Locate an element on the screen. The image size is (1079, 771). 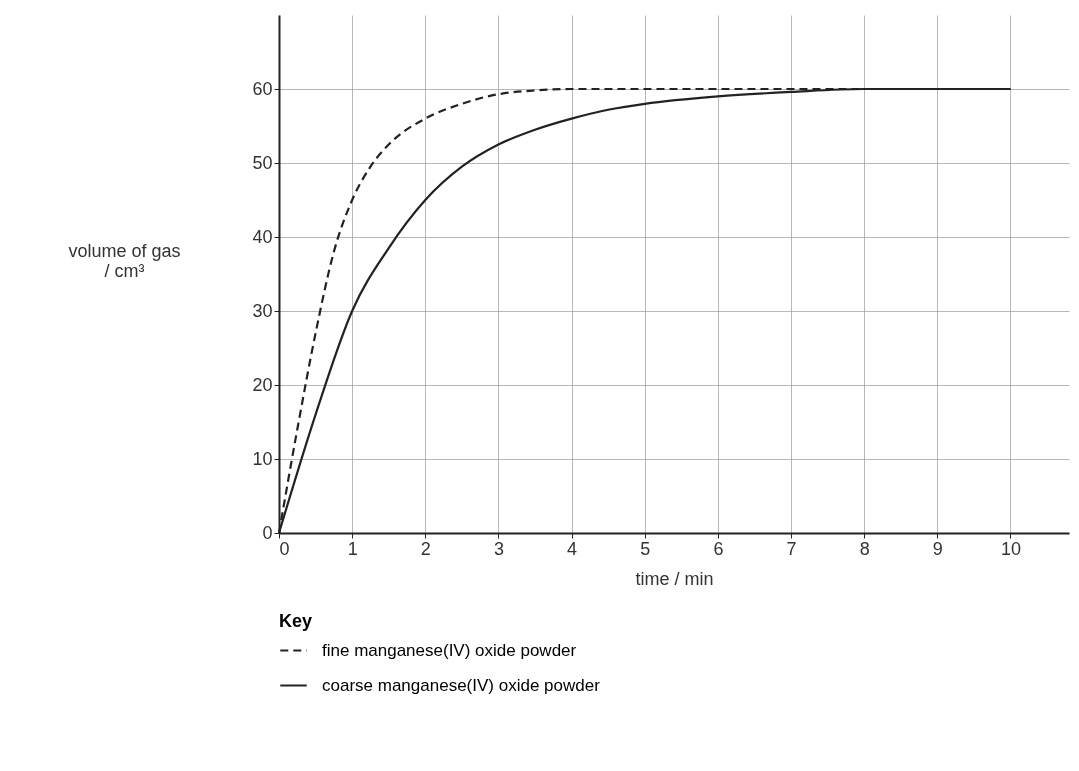
x-tick-label: 7 is located at coordinates (791, 548).